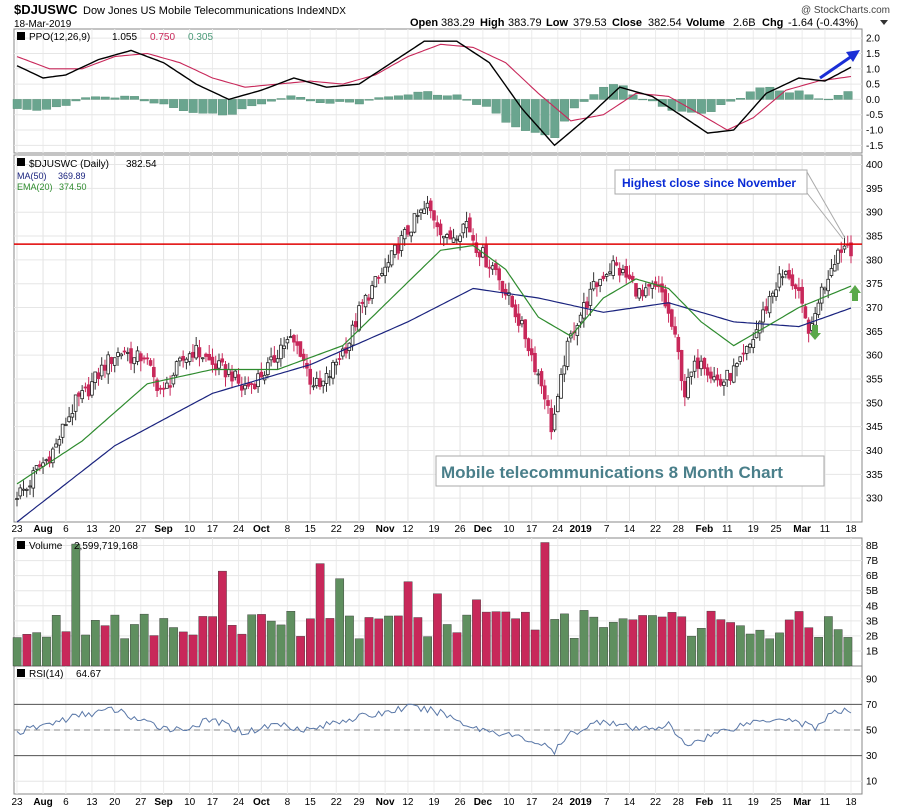 This screenshot has height=811, width=900. Describe the element at coordinates (825, 529) in the screenshot. I see `x-tick-label: 11` at that location.